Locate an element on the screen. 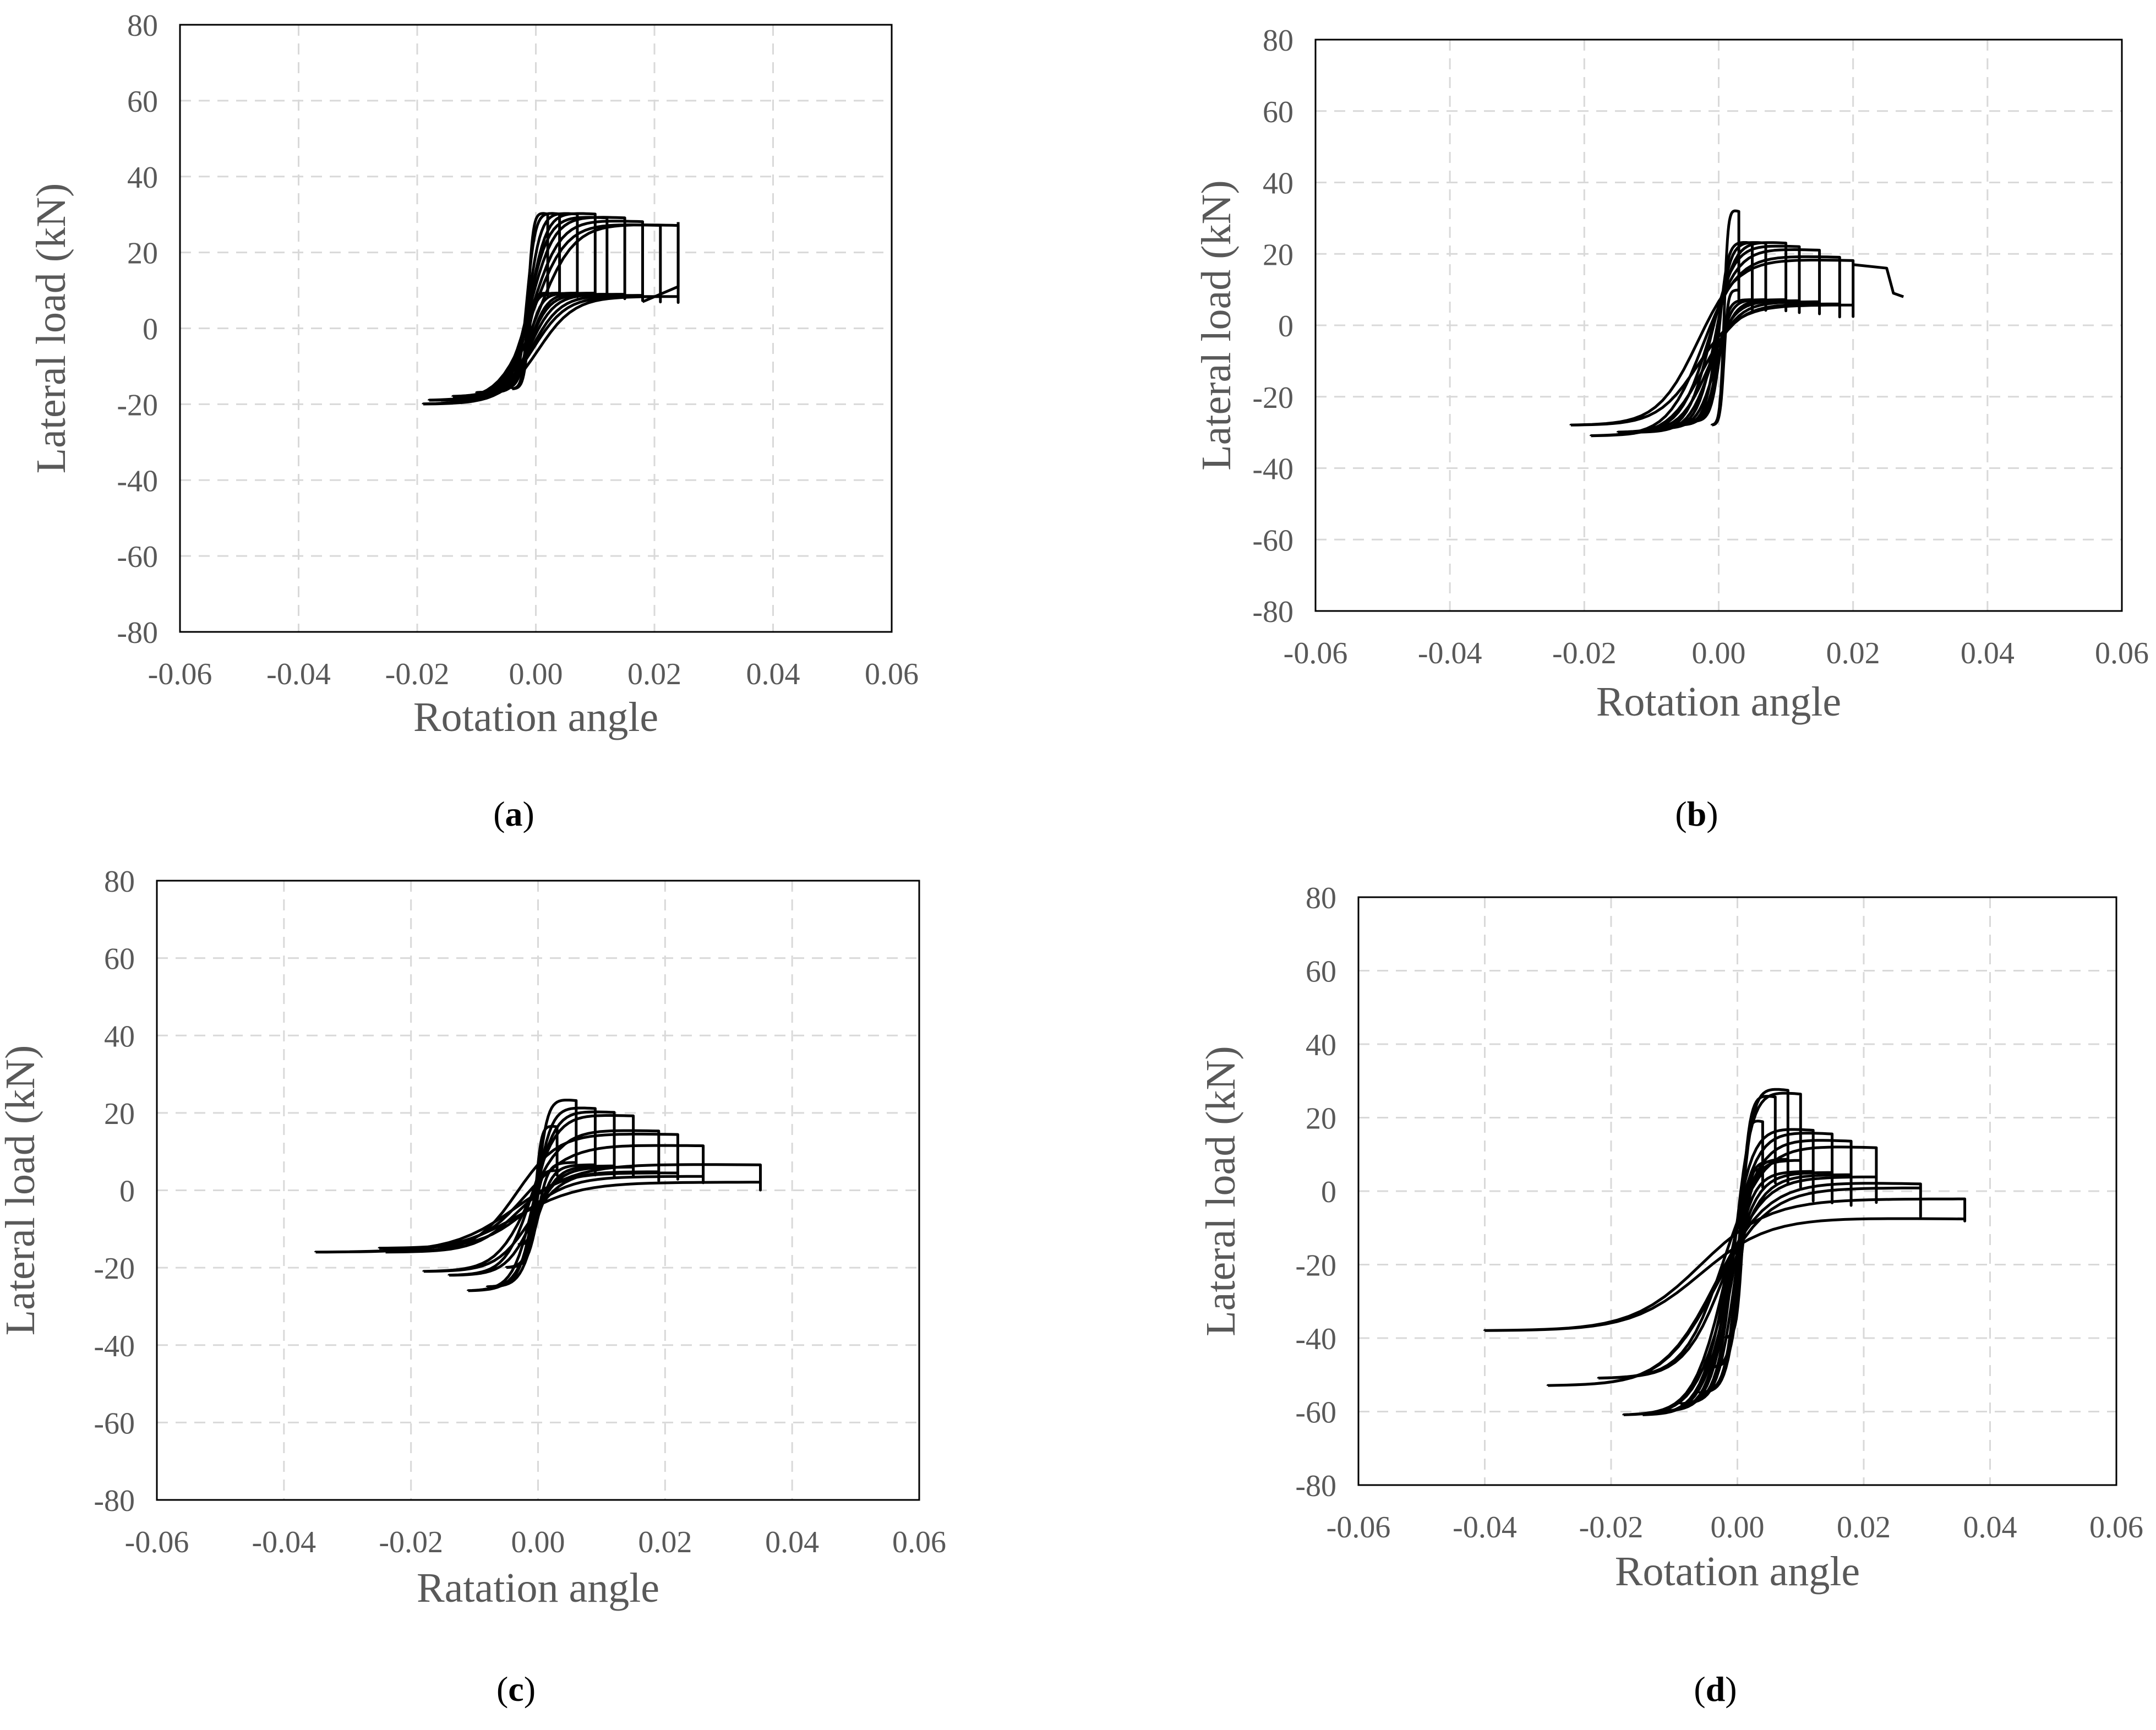 The height and width of the screenshot is (1730, 2156). caption-letter: d is located at coordinates (1716, 1689).